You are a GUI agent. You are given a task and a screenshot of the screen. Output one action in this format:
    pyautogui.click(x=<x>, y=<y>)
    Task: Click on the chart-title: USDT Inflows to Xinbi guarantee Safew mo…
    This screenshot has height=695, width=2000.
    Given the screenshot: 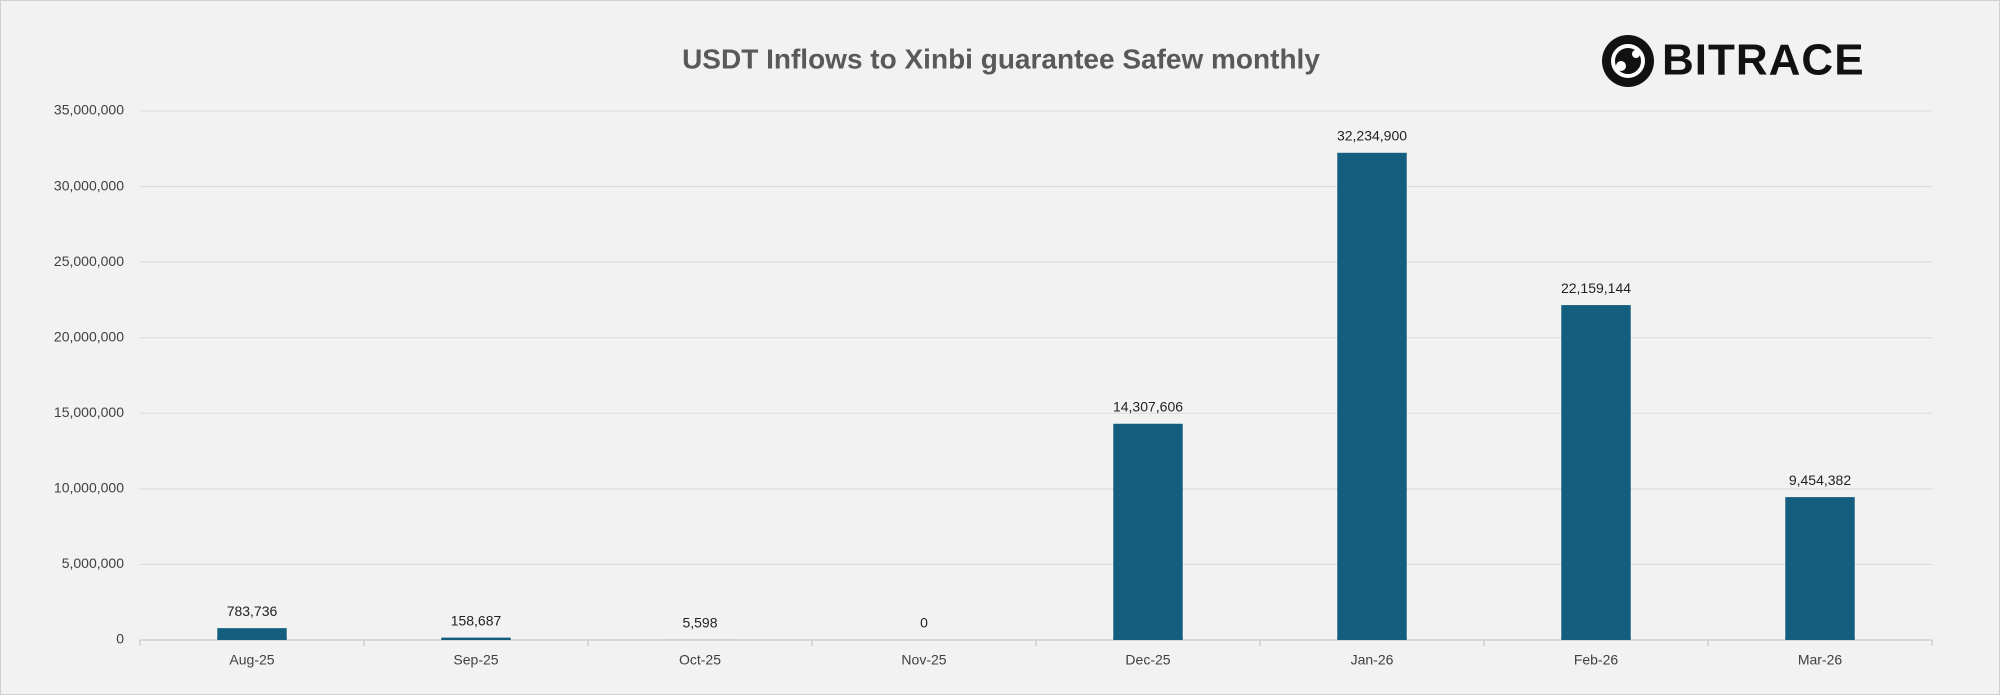 What is the action you would take?
    pyautogui.click(x=1001, y=58)
    